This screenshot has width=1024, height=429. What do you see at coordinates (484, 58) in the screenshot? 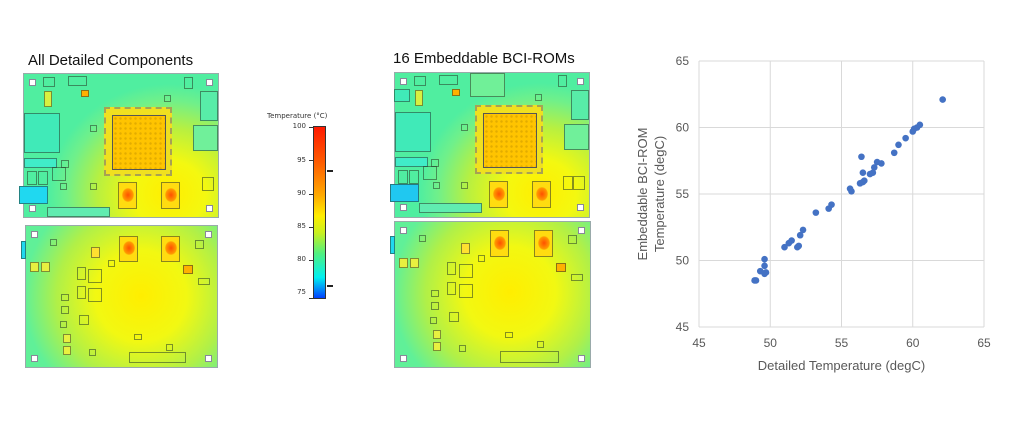
I see `middle-panel-title: 16 Embeddable BCI-ROMs` at bounding box center [484, 58].